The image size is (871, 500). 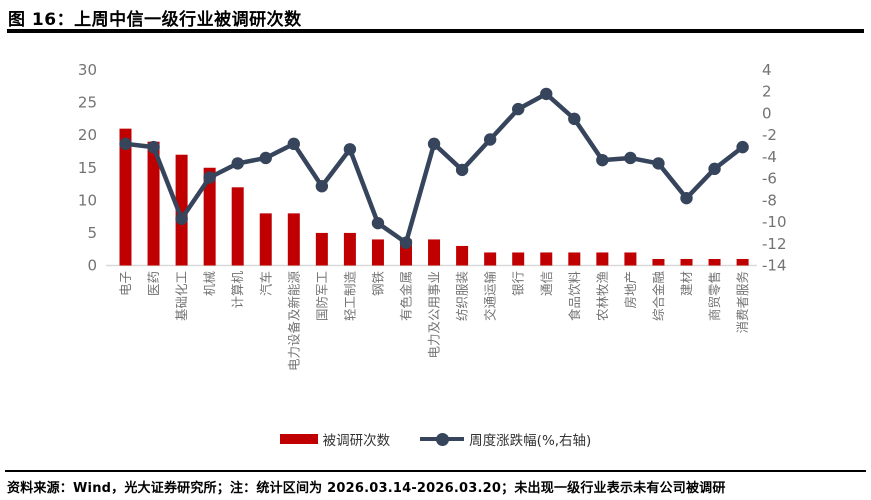 I want to click on category-label: 交通运输, so click(x=490, y=296).